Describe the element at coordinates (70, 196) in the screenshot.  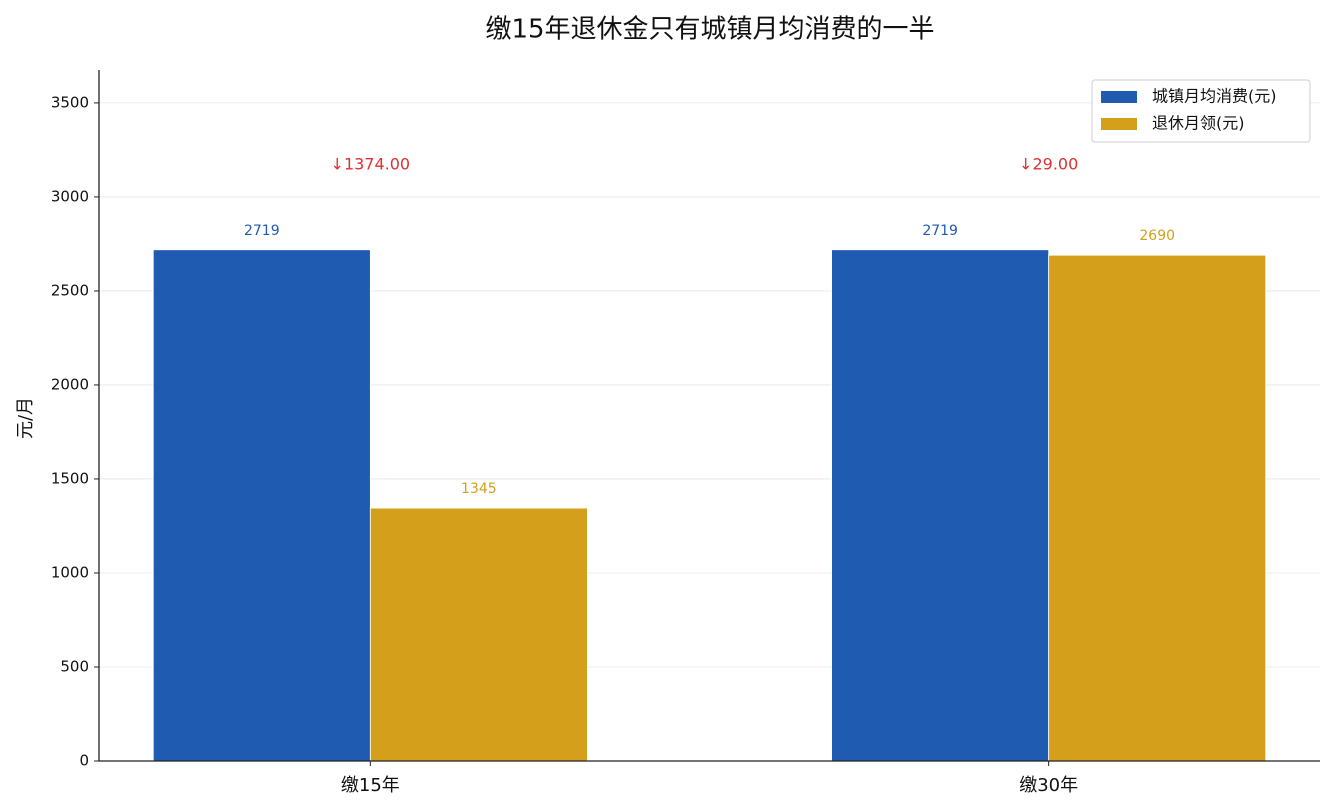
I see `y-tick-label: 3000` at that location.